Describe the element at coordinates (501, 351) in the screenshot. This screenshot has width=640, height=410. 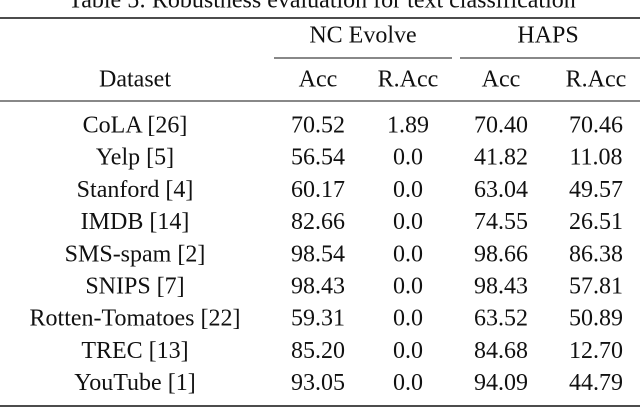
I see `cell-value: 84.68` at that location.